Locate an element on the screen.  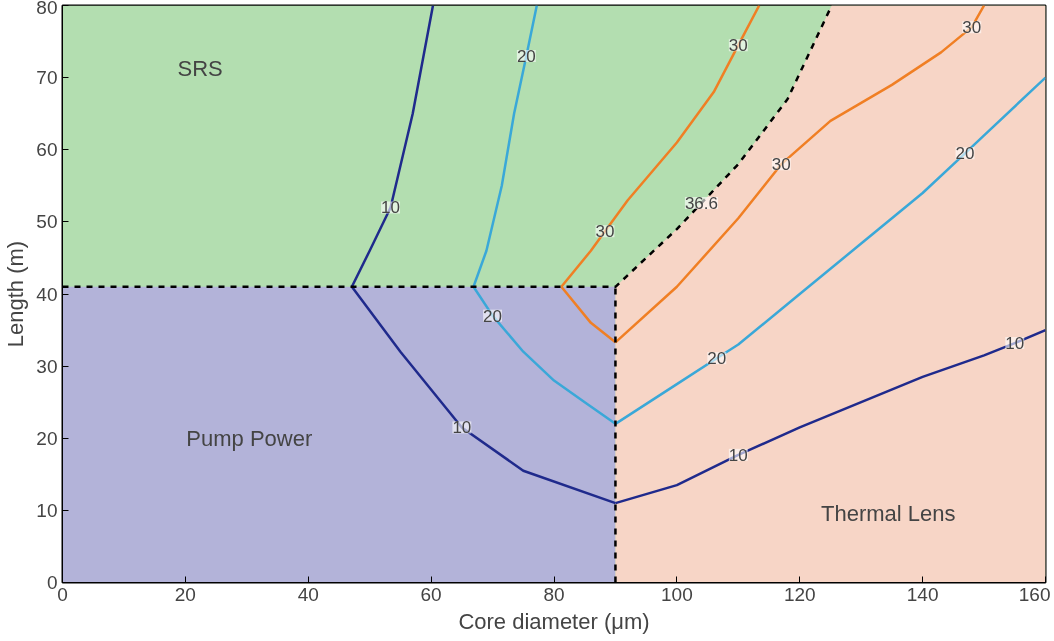
x-tick-label: 40 is located at coordinates (308, 594).